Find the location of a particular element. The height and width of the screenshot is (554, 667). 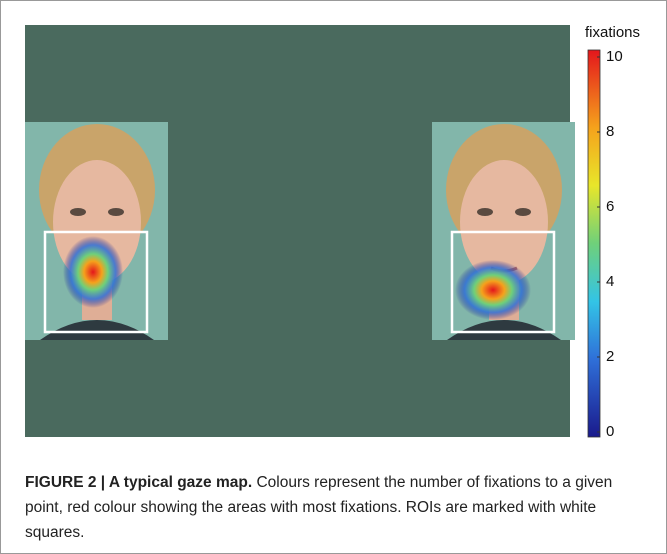

colorbar-tick-label: 4 is located at coordinates (610, 281).